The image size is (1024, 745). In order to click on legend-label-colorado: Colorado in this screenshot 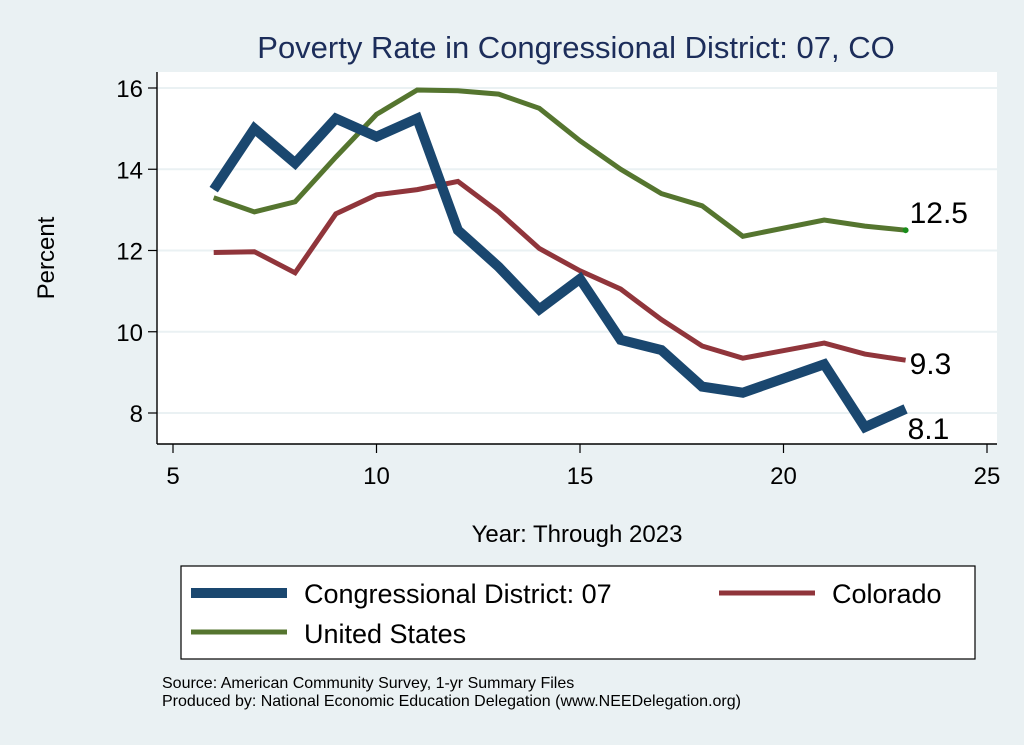, I will do `click(887, 594)`.